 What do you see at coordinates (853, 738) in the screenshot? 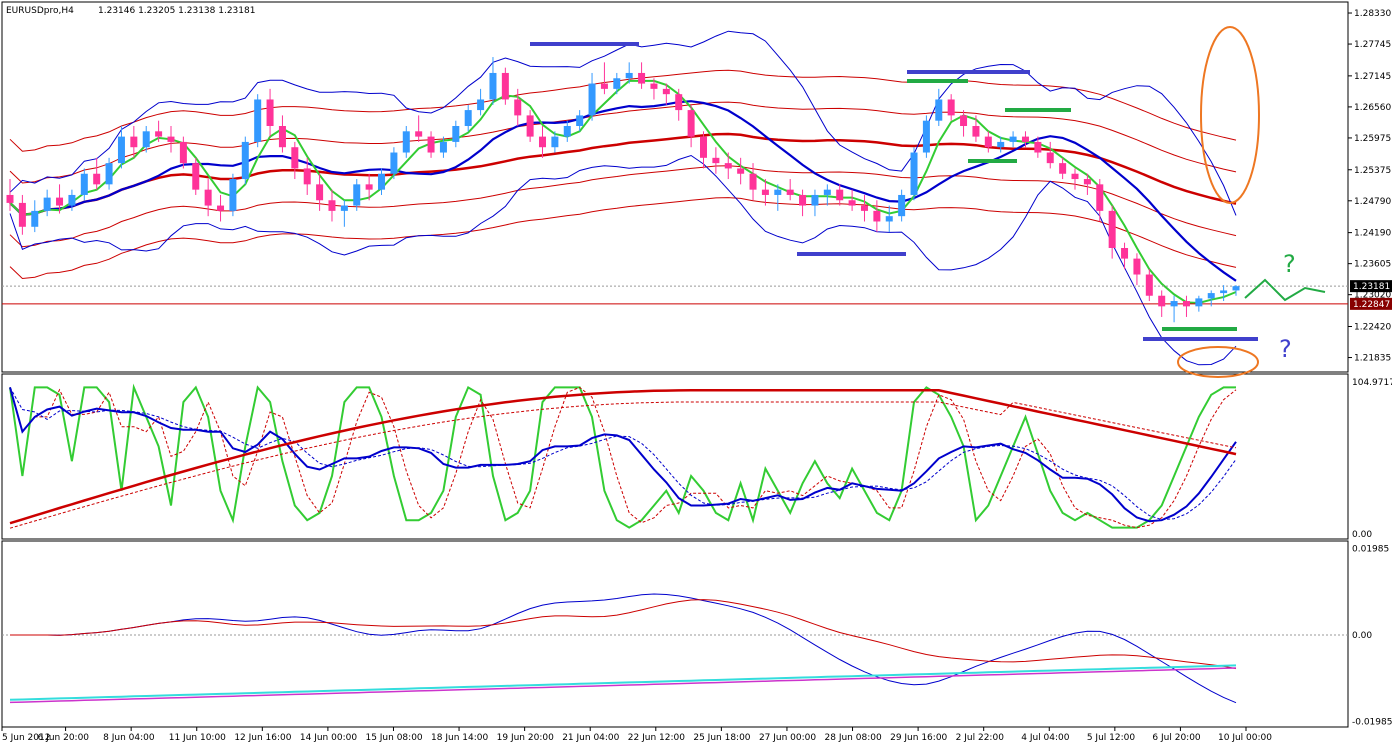
I see `time-tick-label: 28 Jun 08:00` at bounding box center [853, 738].